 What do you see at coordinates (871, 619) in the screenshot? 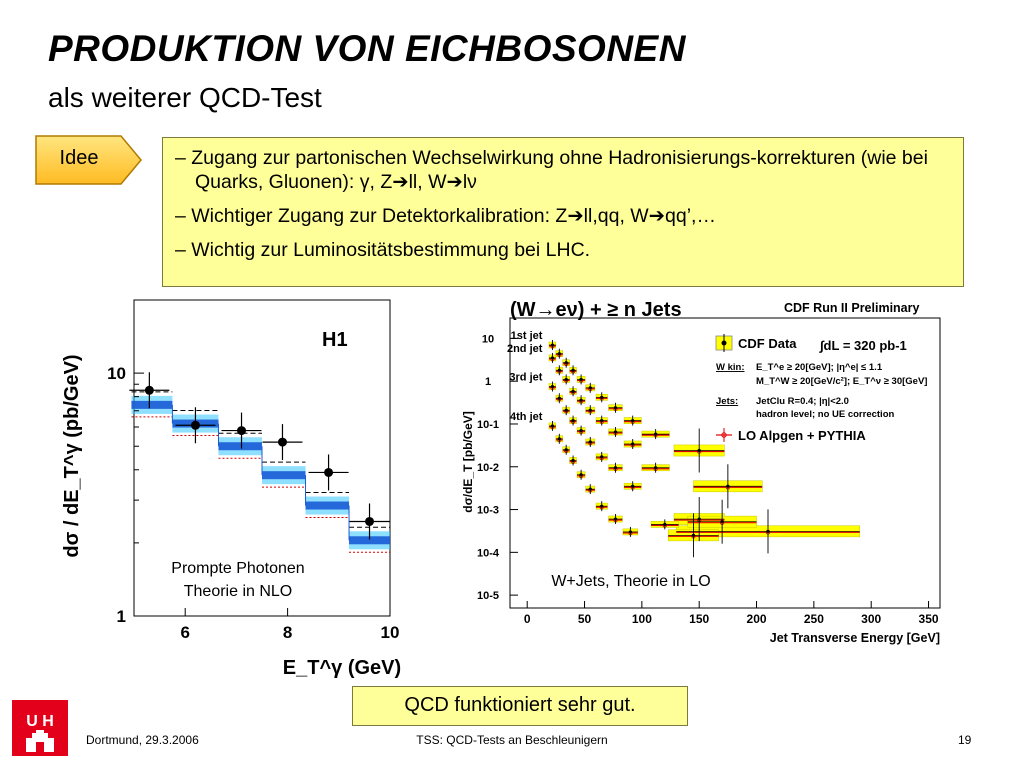
I see `cdf-xtick-label: 300` at bounding box center [871, 619].